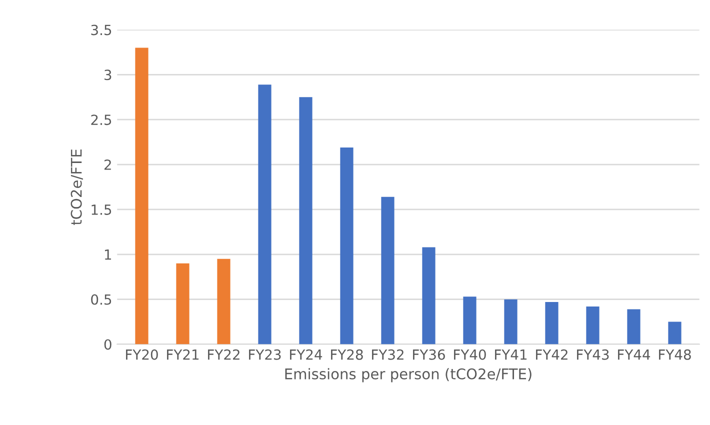 This screenshot has width=710, height=425. Describe the element at coordinates (107, 165) in the screenshot. I see `y-tick-label: 2` at that location.